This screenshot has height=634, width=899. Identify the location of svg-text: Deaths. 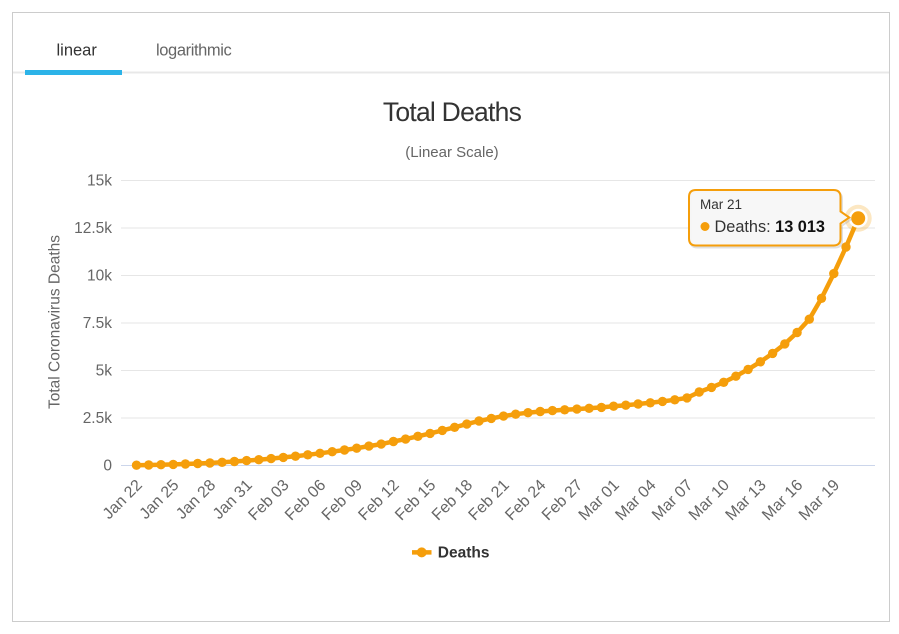
(464, 553).